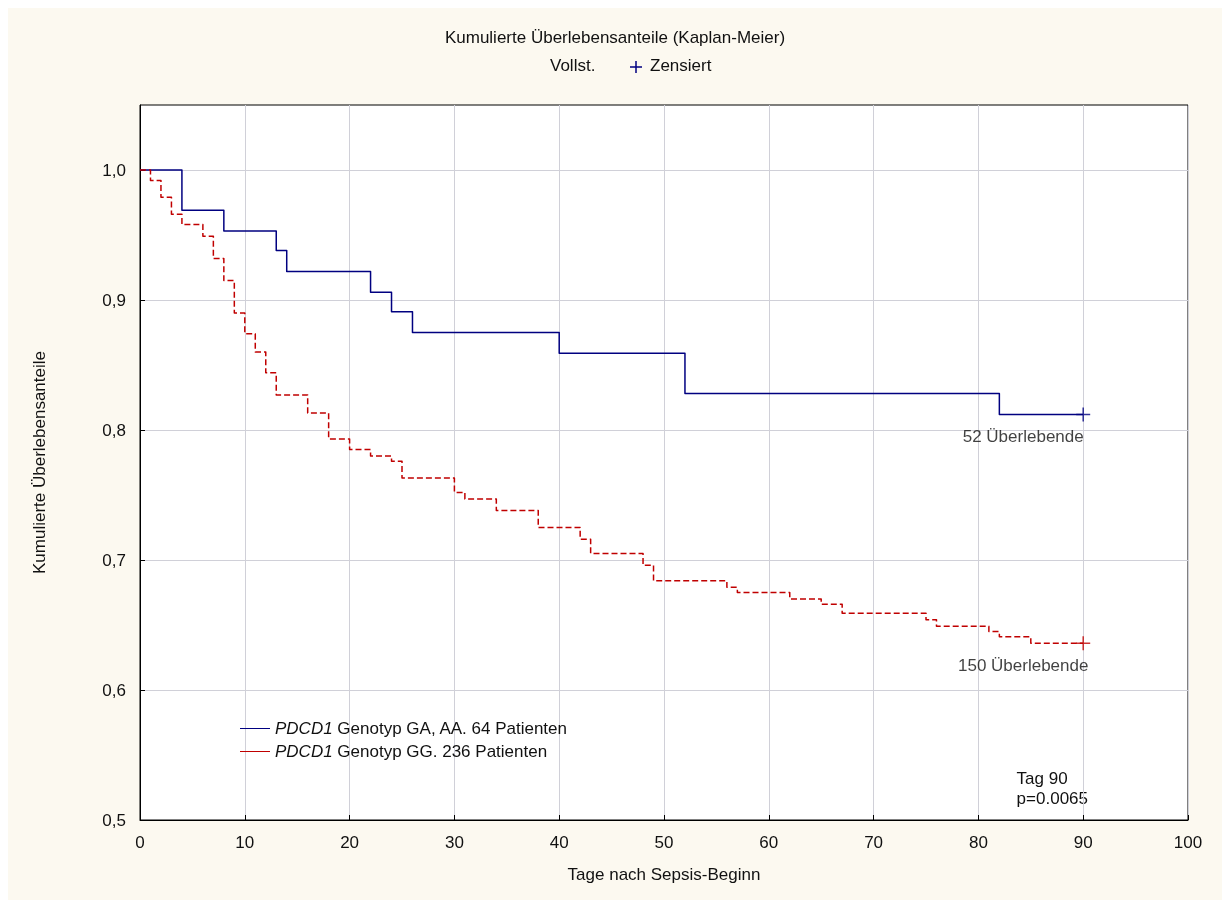 This screenshot has height=908, width=1230. I want to click on annotation: 52 Überlebende, so click(1023, 437).